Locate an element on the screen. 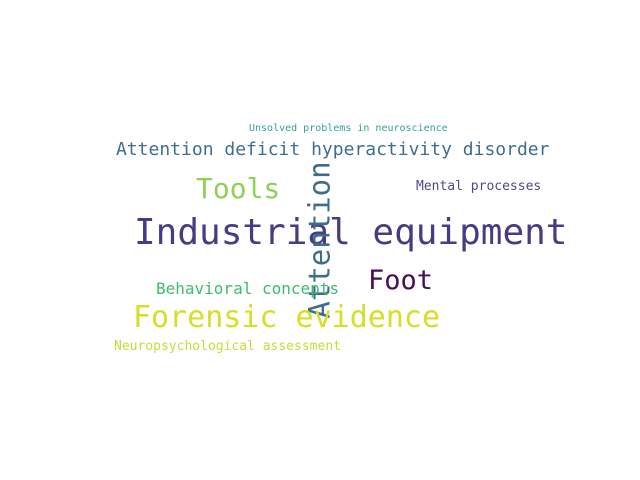 The width and height of the screenshot is (640, 480). word-neuropsychological-assessment: Neuropsychological assessment is located at coordinates (227, 346).